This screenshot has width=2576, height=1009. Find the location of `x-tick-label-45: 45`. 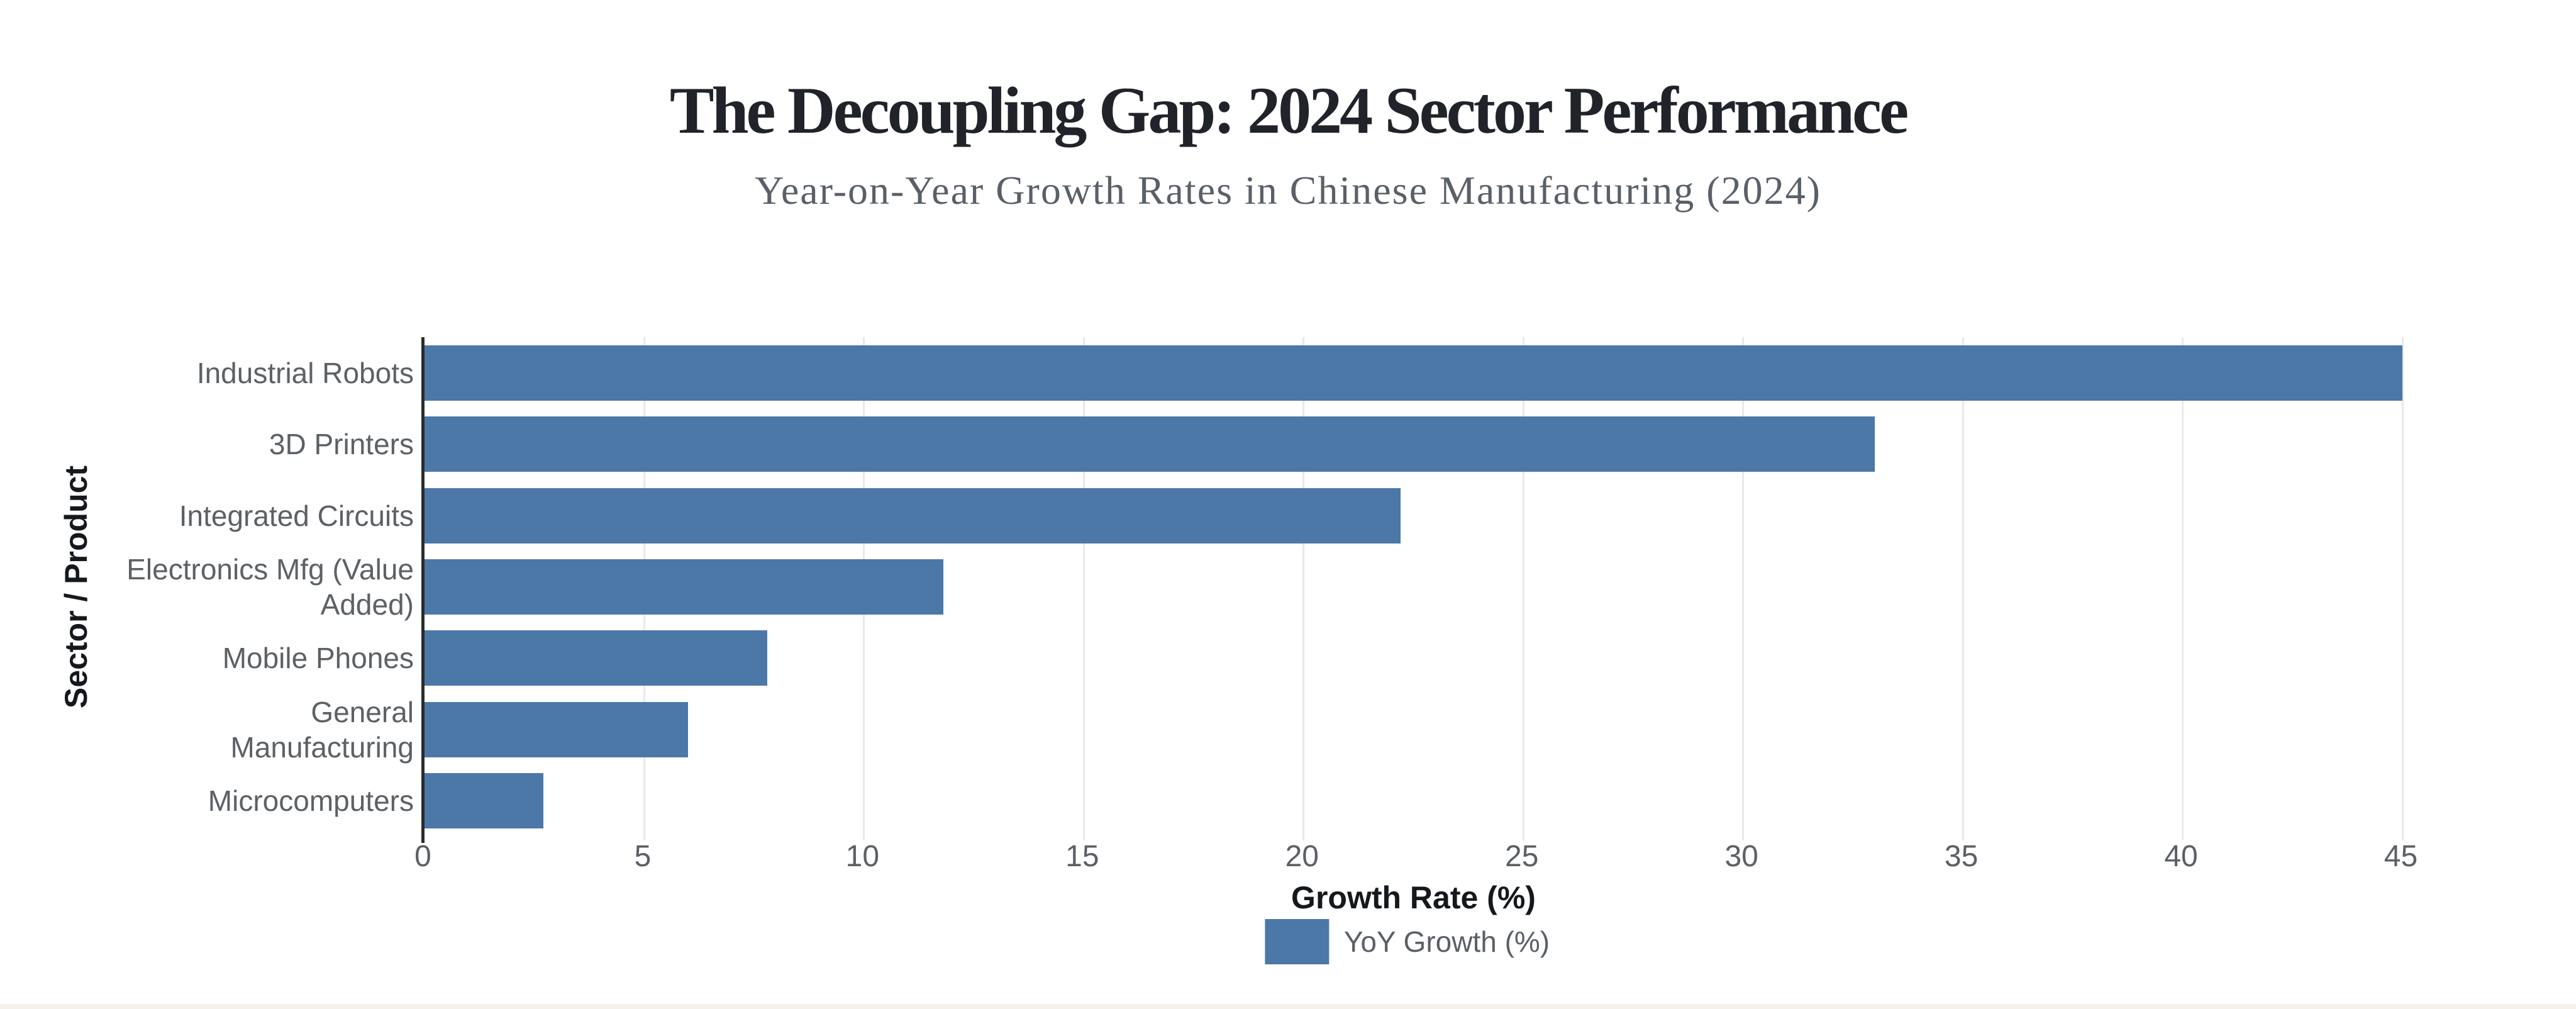

x-tick-label-45: 45 is located at coordinates (2401, 856).